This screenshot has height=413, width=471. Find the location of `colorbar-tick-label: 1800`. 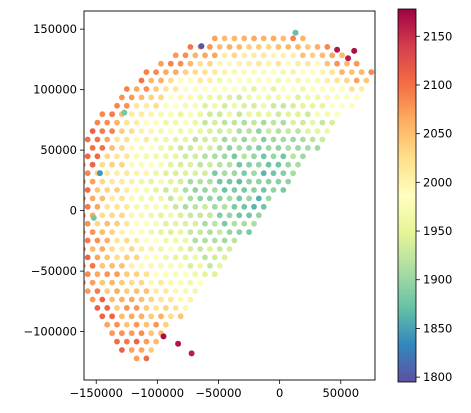

colorbar-tick-label: 1800 is located at coordinates (437, 377).